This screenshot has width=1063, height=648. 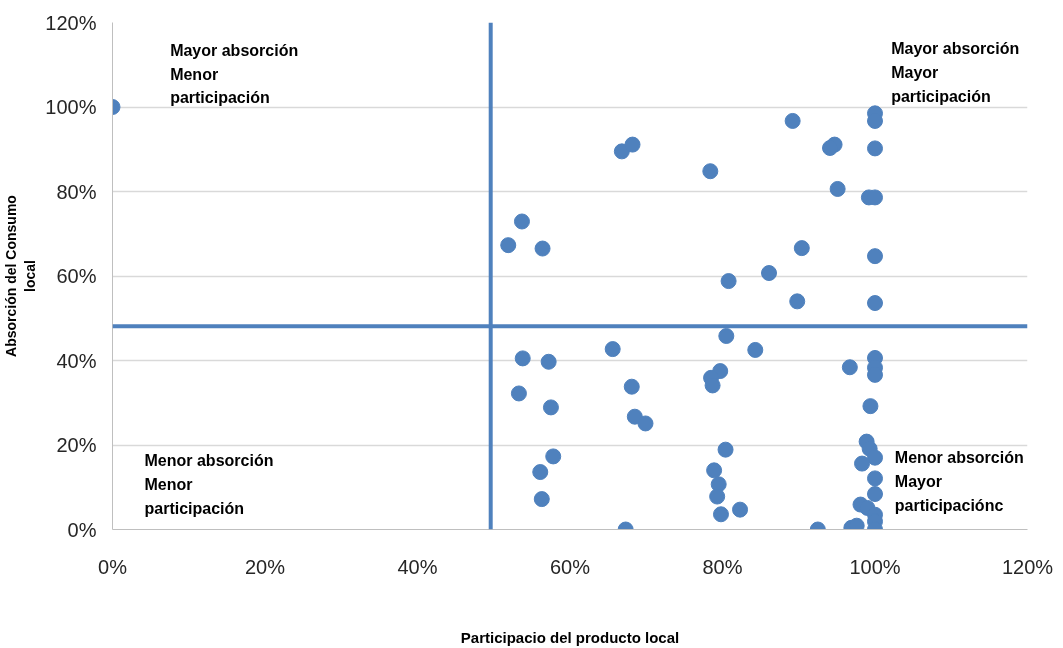 What do you see at coordinates (955, 72) in the screenshot?
I see `annotation: Mayor absorción Mayor participación` at bounding box center [955, 72].